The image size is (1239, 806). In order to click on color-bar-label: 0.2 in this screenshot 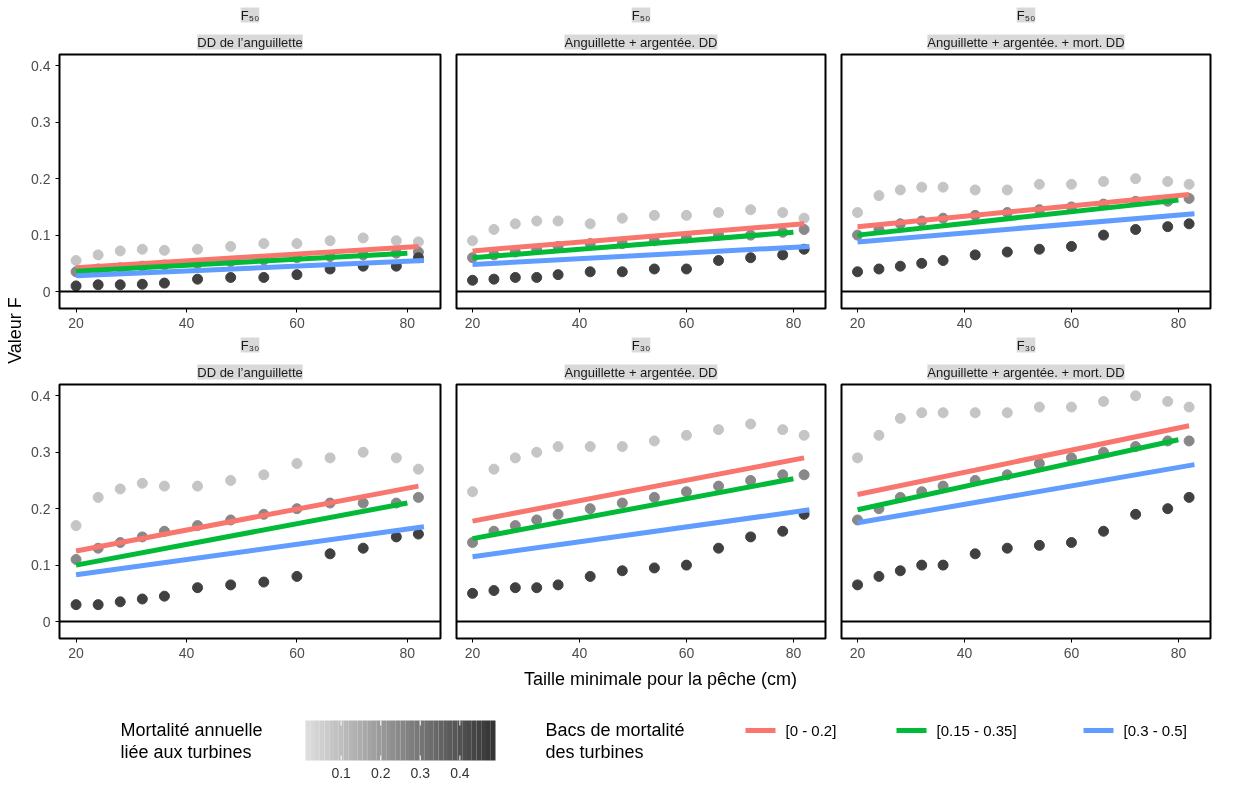, I will do `click(380, 772)`.